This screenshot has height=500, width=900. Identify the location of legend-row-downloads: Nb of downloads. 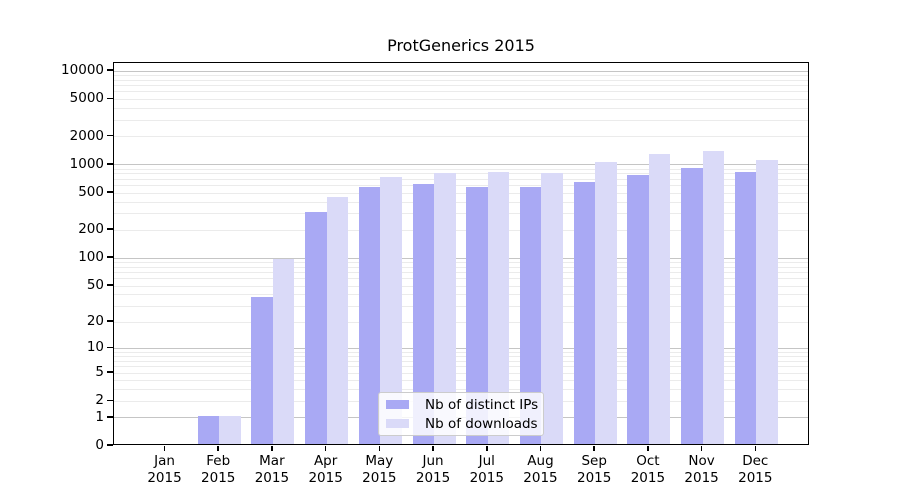
(462, 423).